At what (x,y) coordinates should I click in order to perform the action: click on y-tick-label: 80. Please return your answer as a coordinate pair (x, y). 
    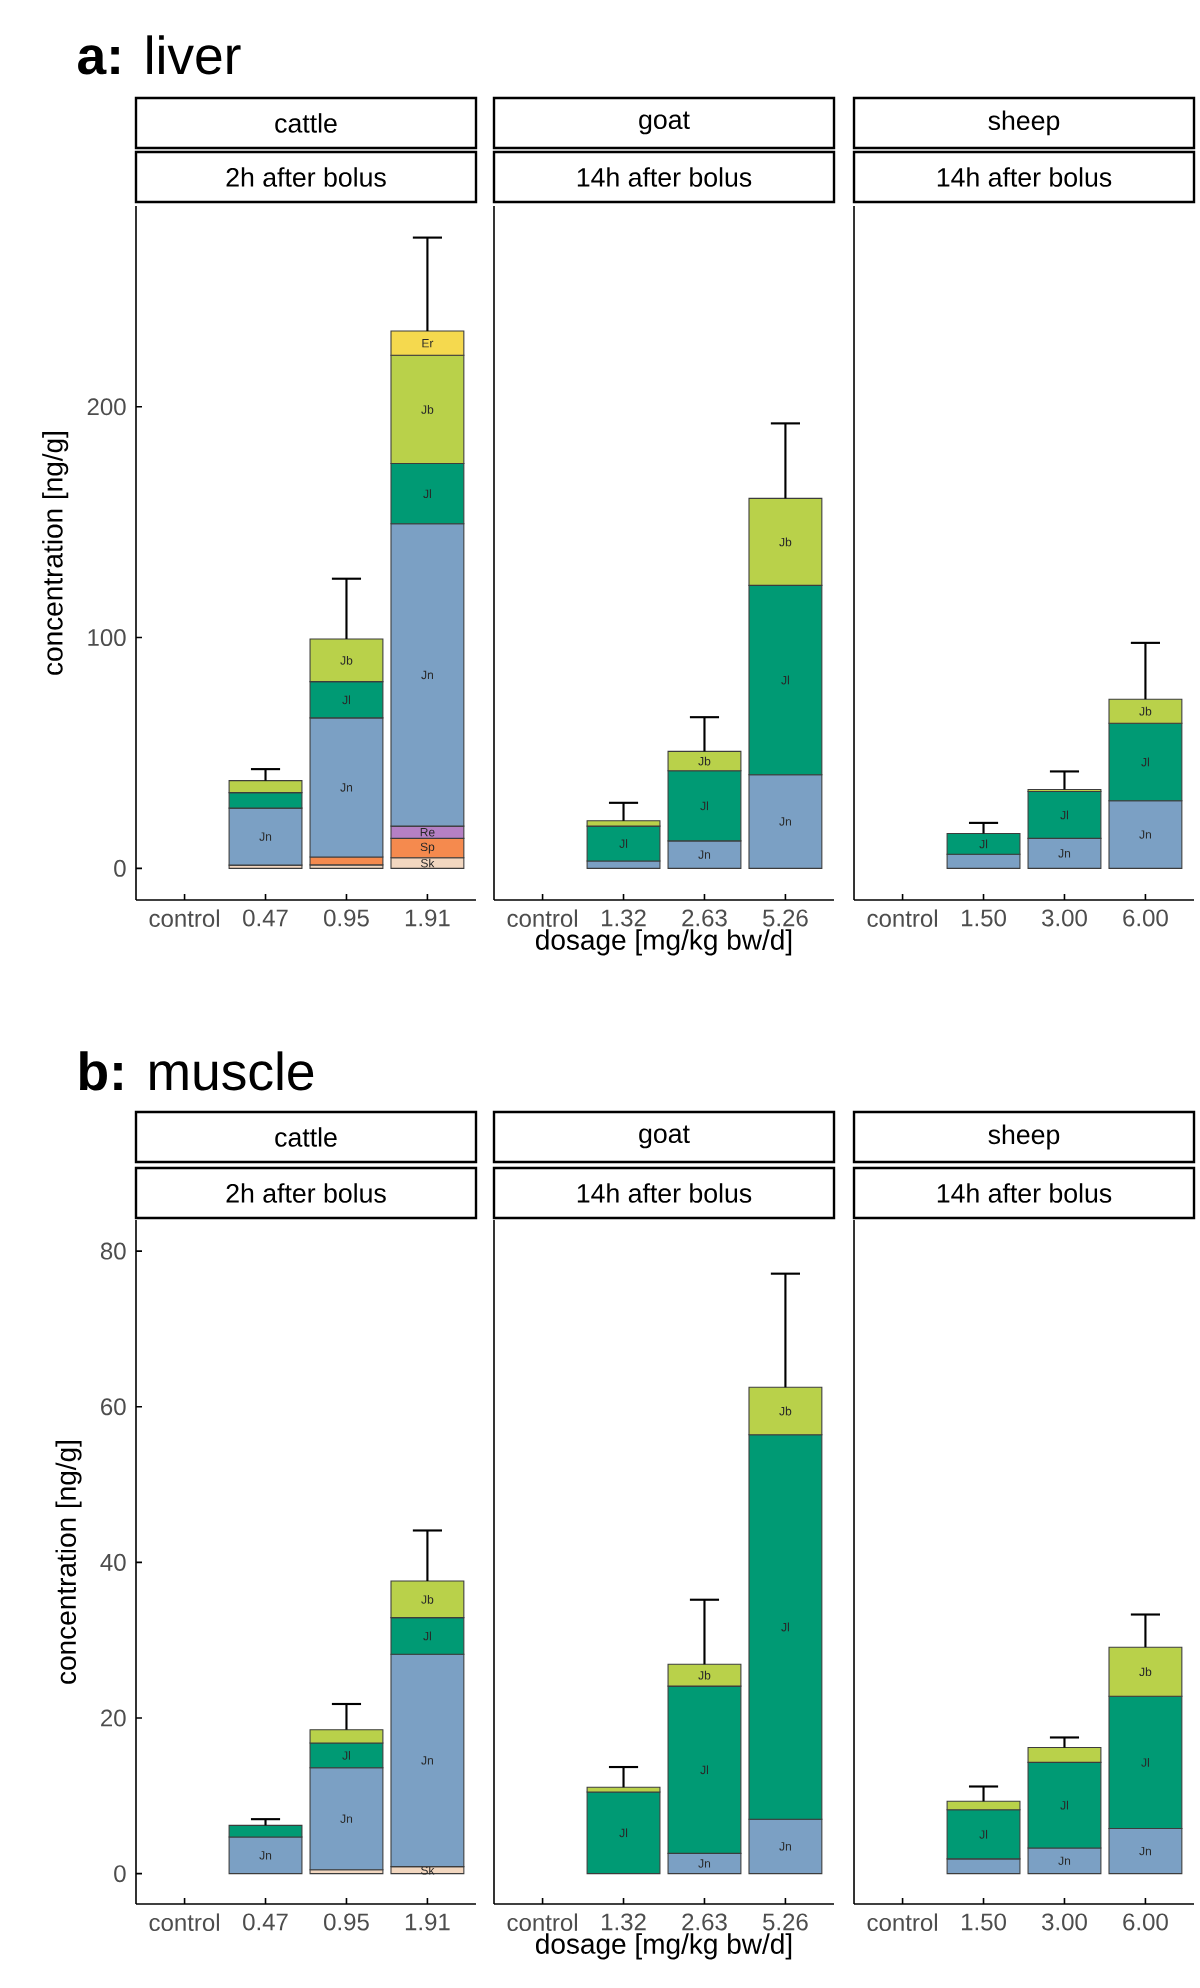
    Looking at the image, I should click on (113, 1251).